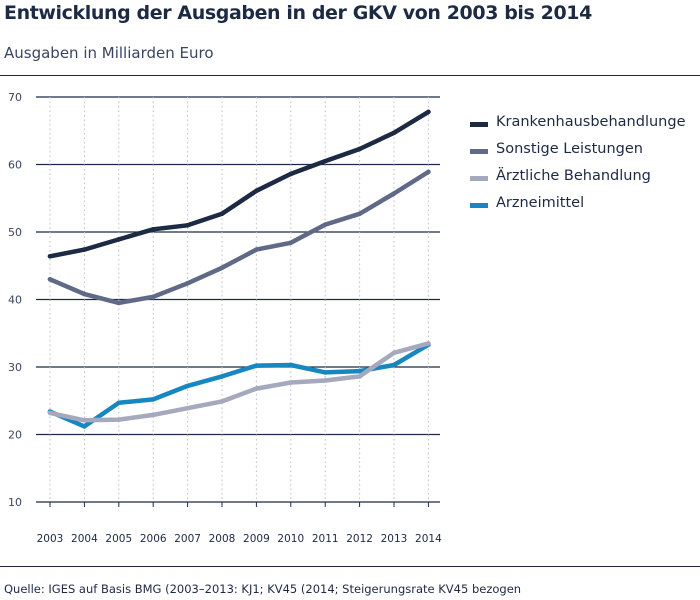 Image resolution: width=700 pixels, height=600 pixels. I want to click on data-point-3-2012, so click(359, 371).